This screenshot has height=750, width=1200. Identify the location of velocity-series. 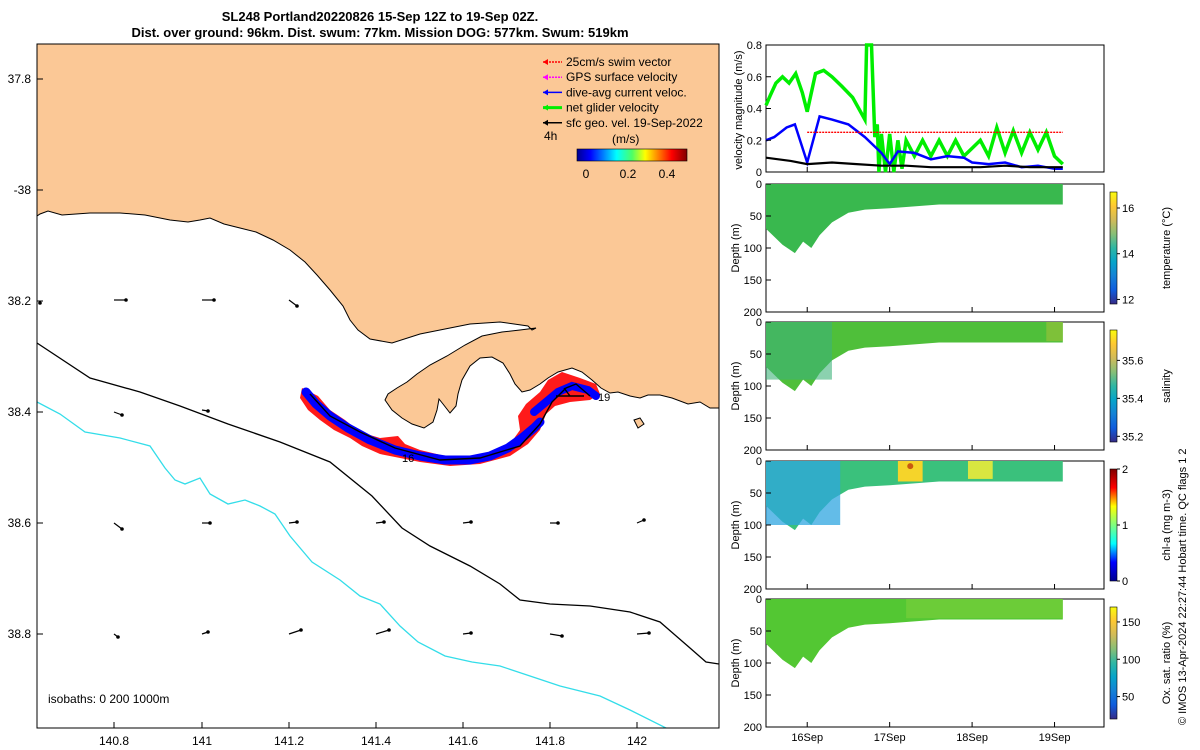
(914, 108).